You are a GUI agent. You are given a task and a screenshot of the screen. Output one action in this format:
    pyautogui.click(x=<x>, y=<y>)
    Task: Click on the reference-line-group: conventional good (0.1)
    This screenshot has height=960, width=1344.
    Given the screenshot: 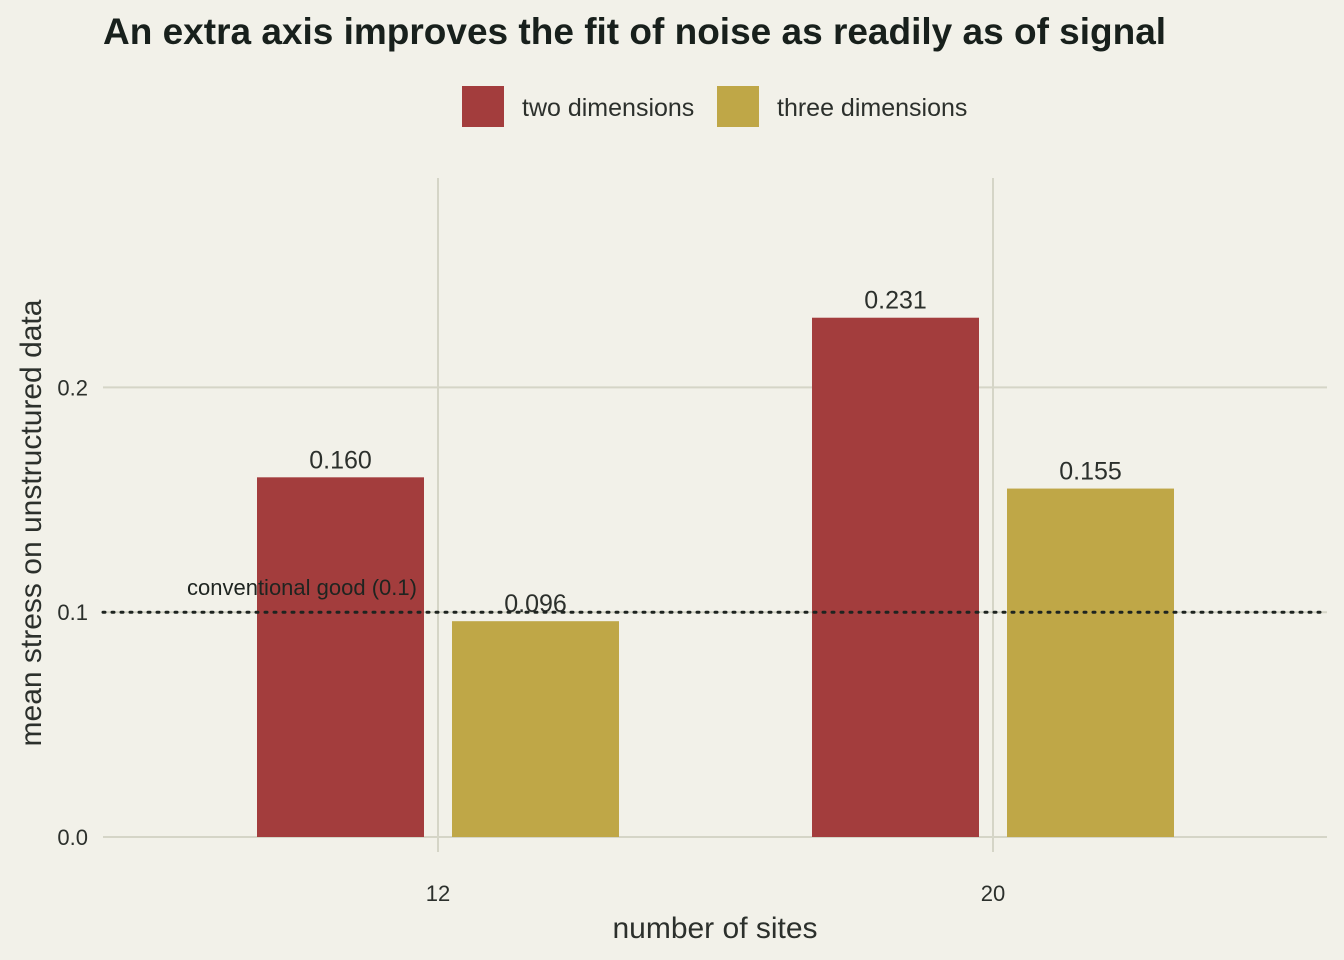 What is the action you would take?
    pyautogui.click(x=715, y=594)
    